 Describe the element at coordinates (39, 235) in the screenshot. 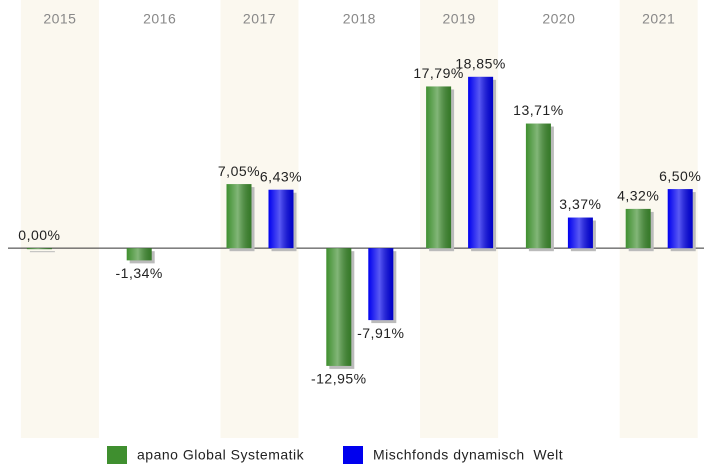

I see `data-label: 0,00%` at that location.